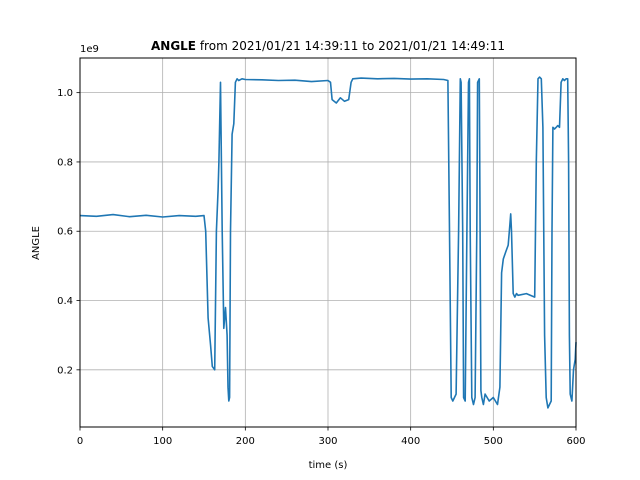 This screenshot has width=640, height=480. Describe the element at coordinates (575, 441) in the screenshot. I see `x-tick-label: 600` at that location.